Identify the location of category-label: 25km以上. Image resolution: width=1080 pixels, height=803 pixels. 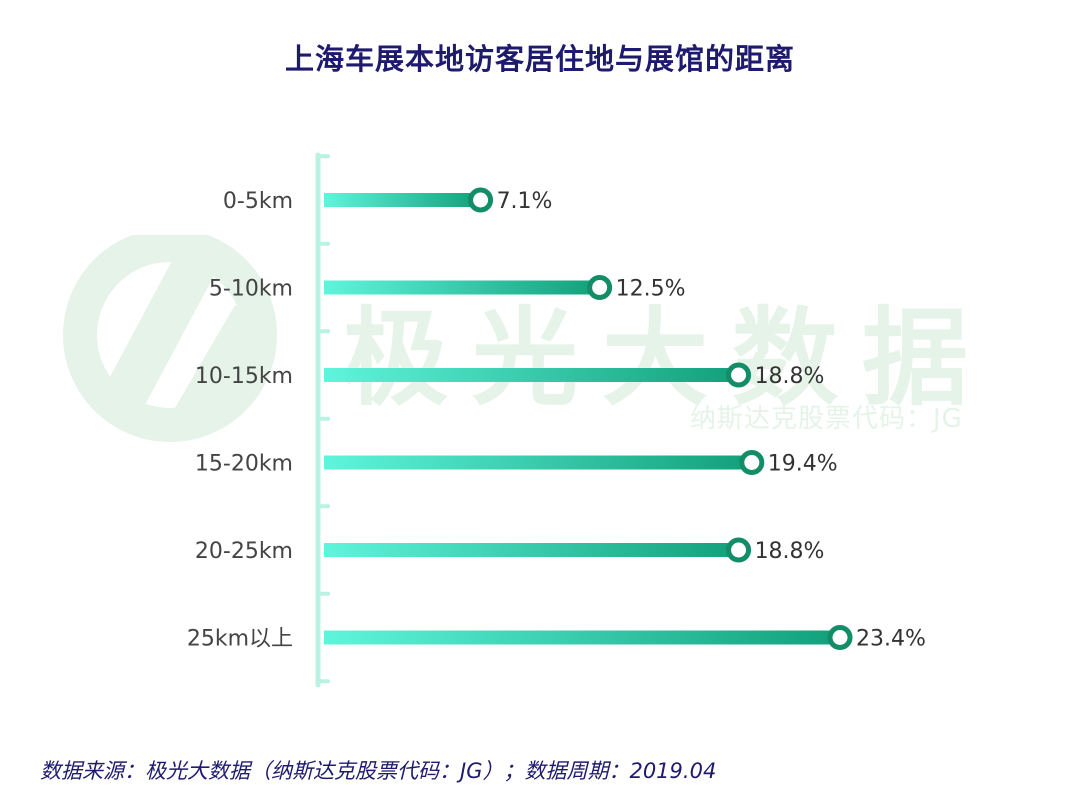
(240, 639).